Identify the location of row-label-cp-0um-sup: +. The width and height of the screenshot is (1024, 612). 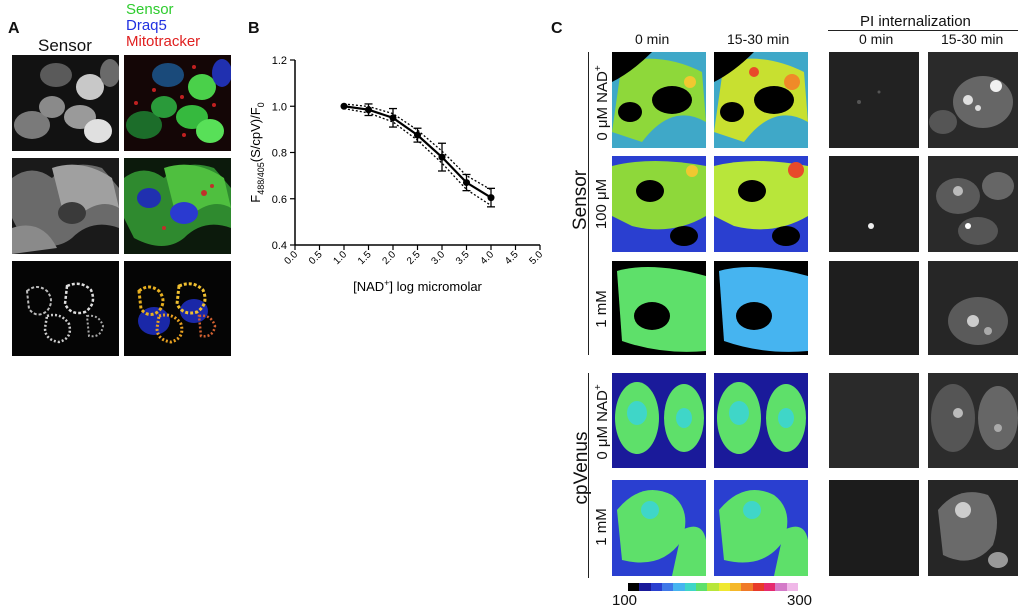
(598, 387).